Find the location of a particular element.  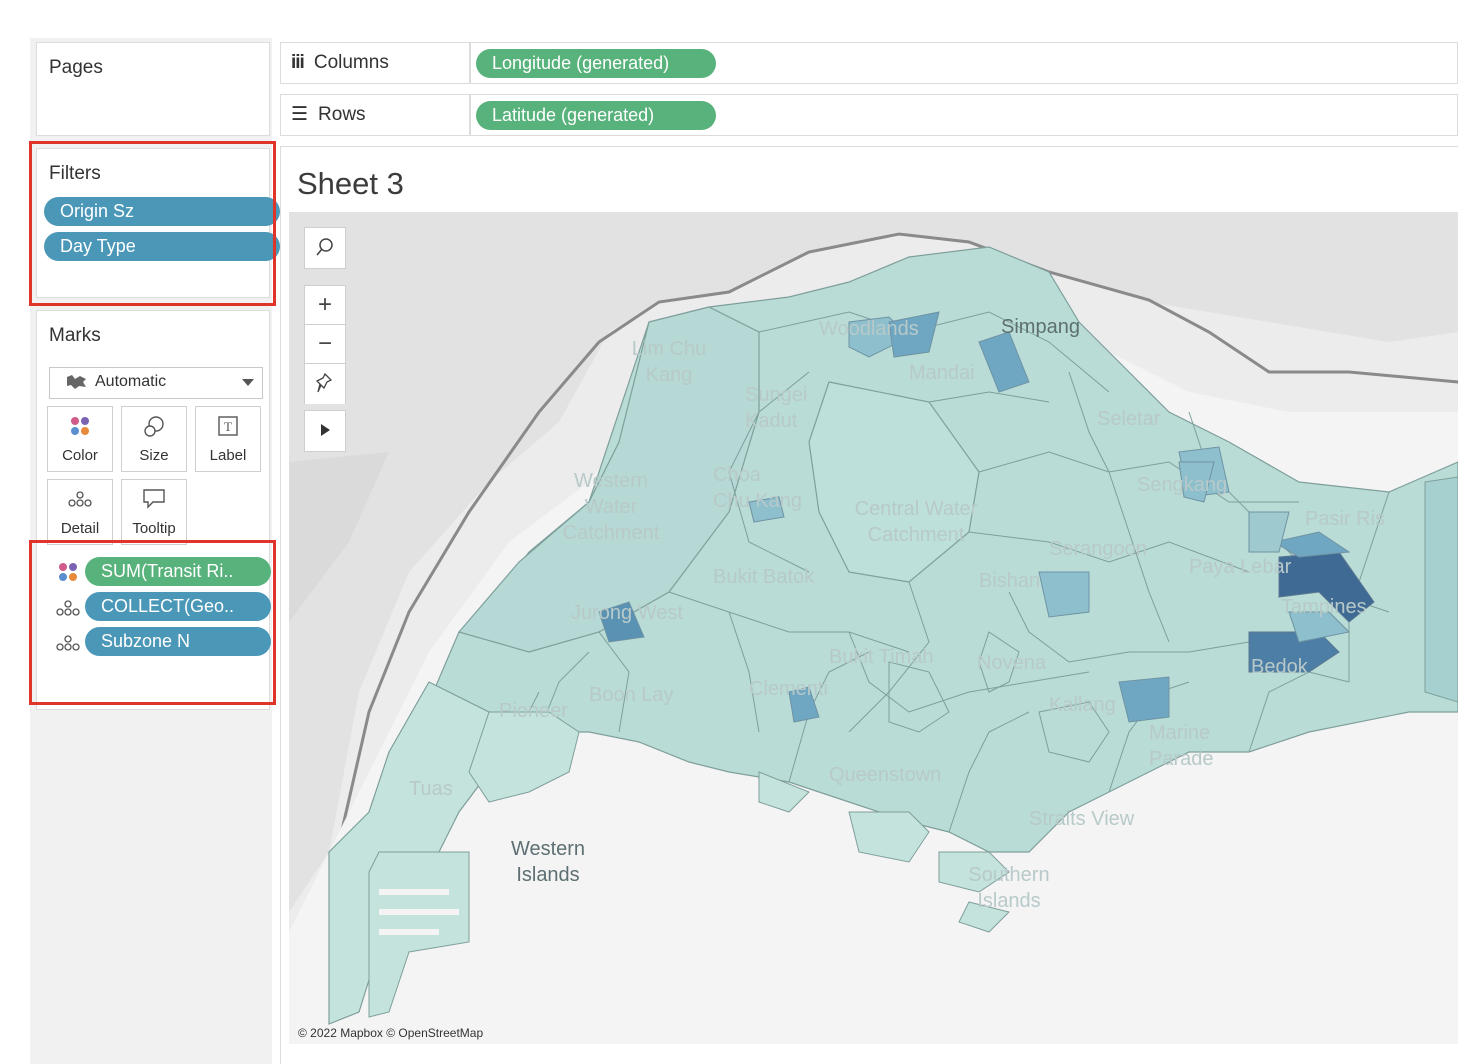

marks-field-collect-geo: COLLECT(Geo.. is located at coordinates (178, 606).